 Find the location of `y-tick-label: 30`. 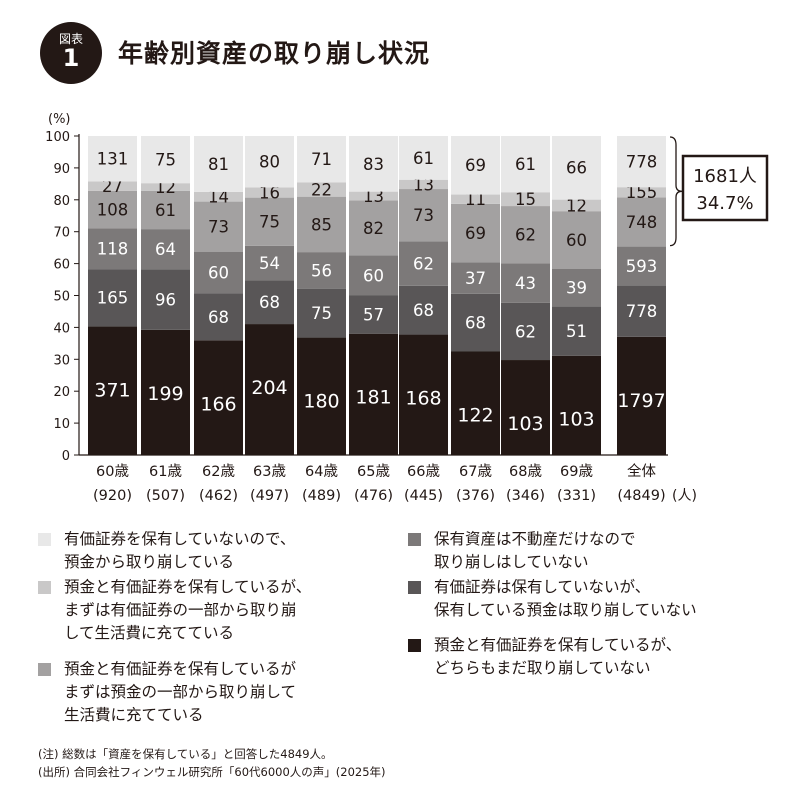

y-tick-label: 30 is located at coordinates (61, 360).